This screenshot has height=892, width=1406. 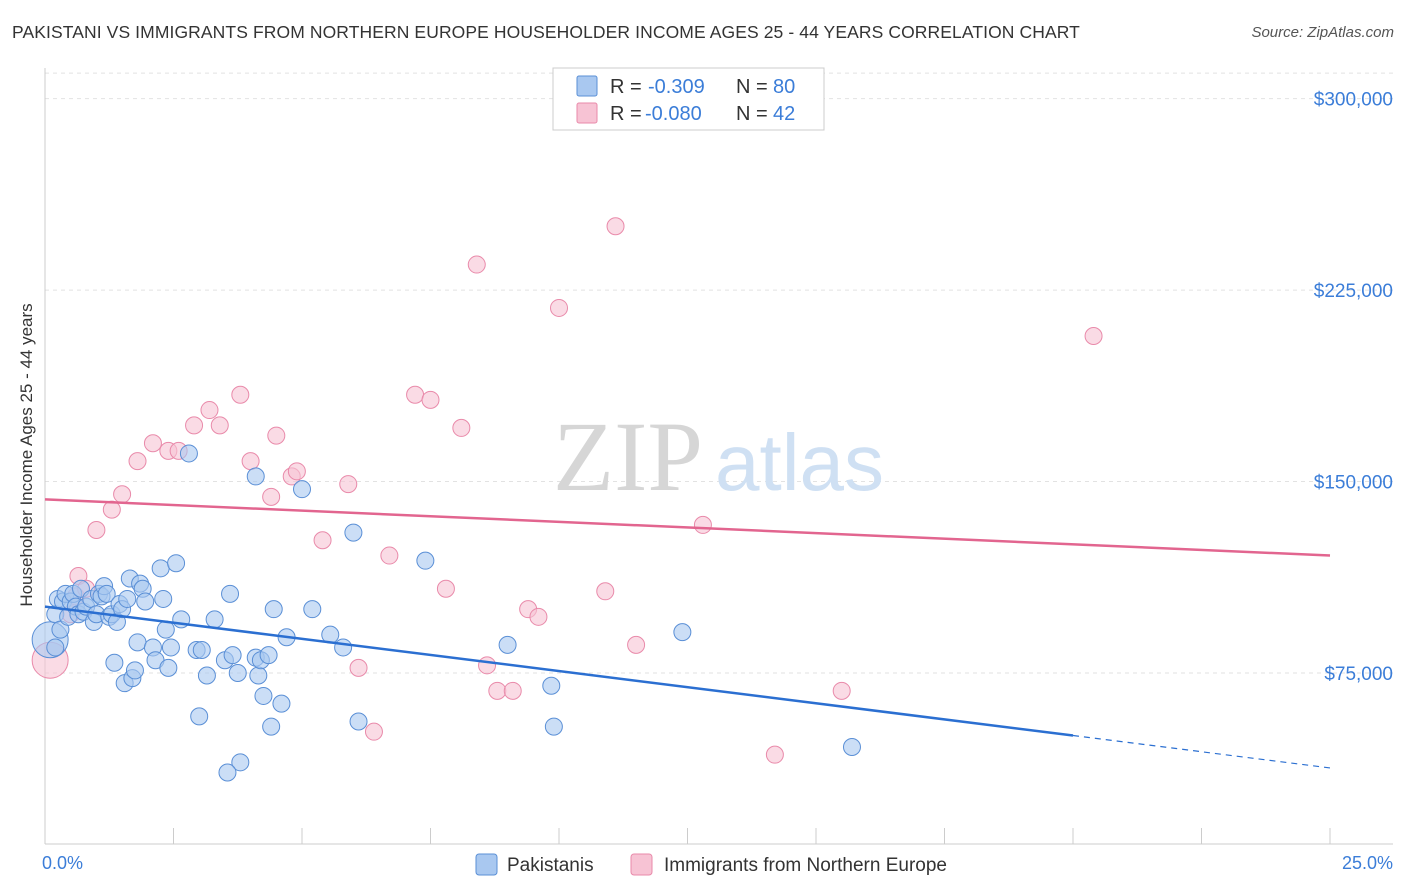 What do you see at coordinates (784, 87) in the screenshot?
I see `legend-n-value: 80` at bounding box center [784, 87].